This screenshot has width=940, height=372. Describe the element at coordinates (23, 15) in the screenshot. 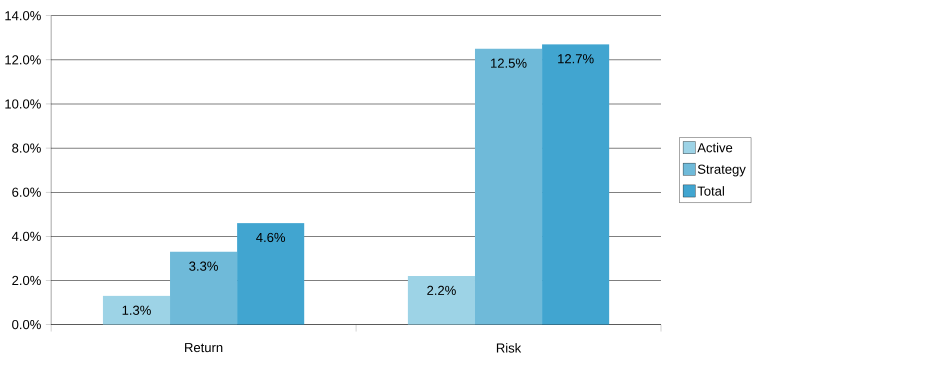

I see `y-tick-label: 14.0%` at that location.